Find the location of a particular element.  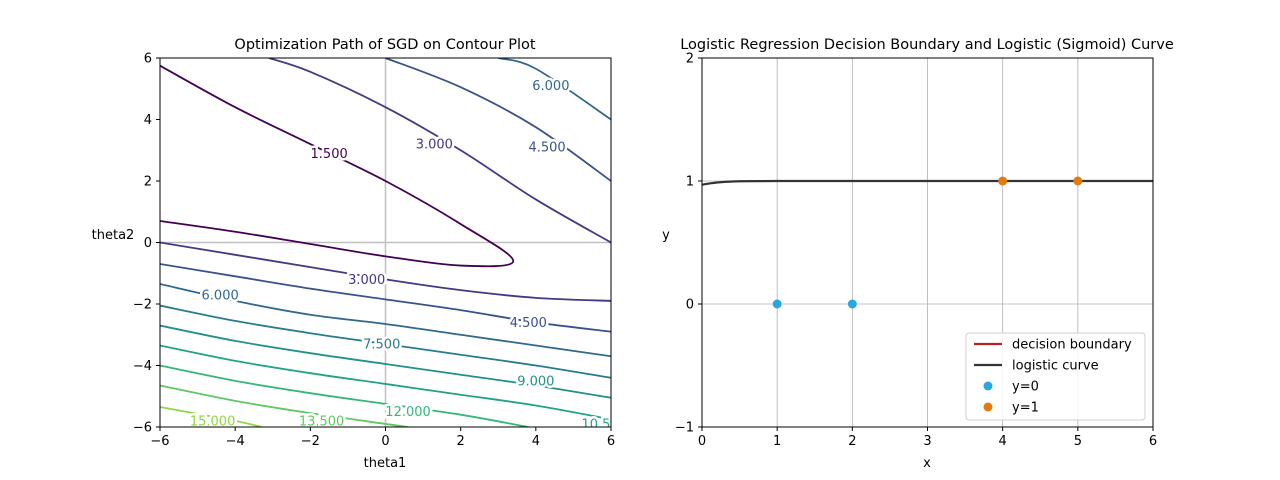

contour-line-1.500 is located at coordinates (337, 166).